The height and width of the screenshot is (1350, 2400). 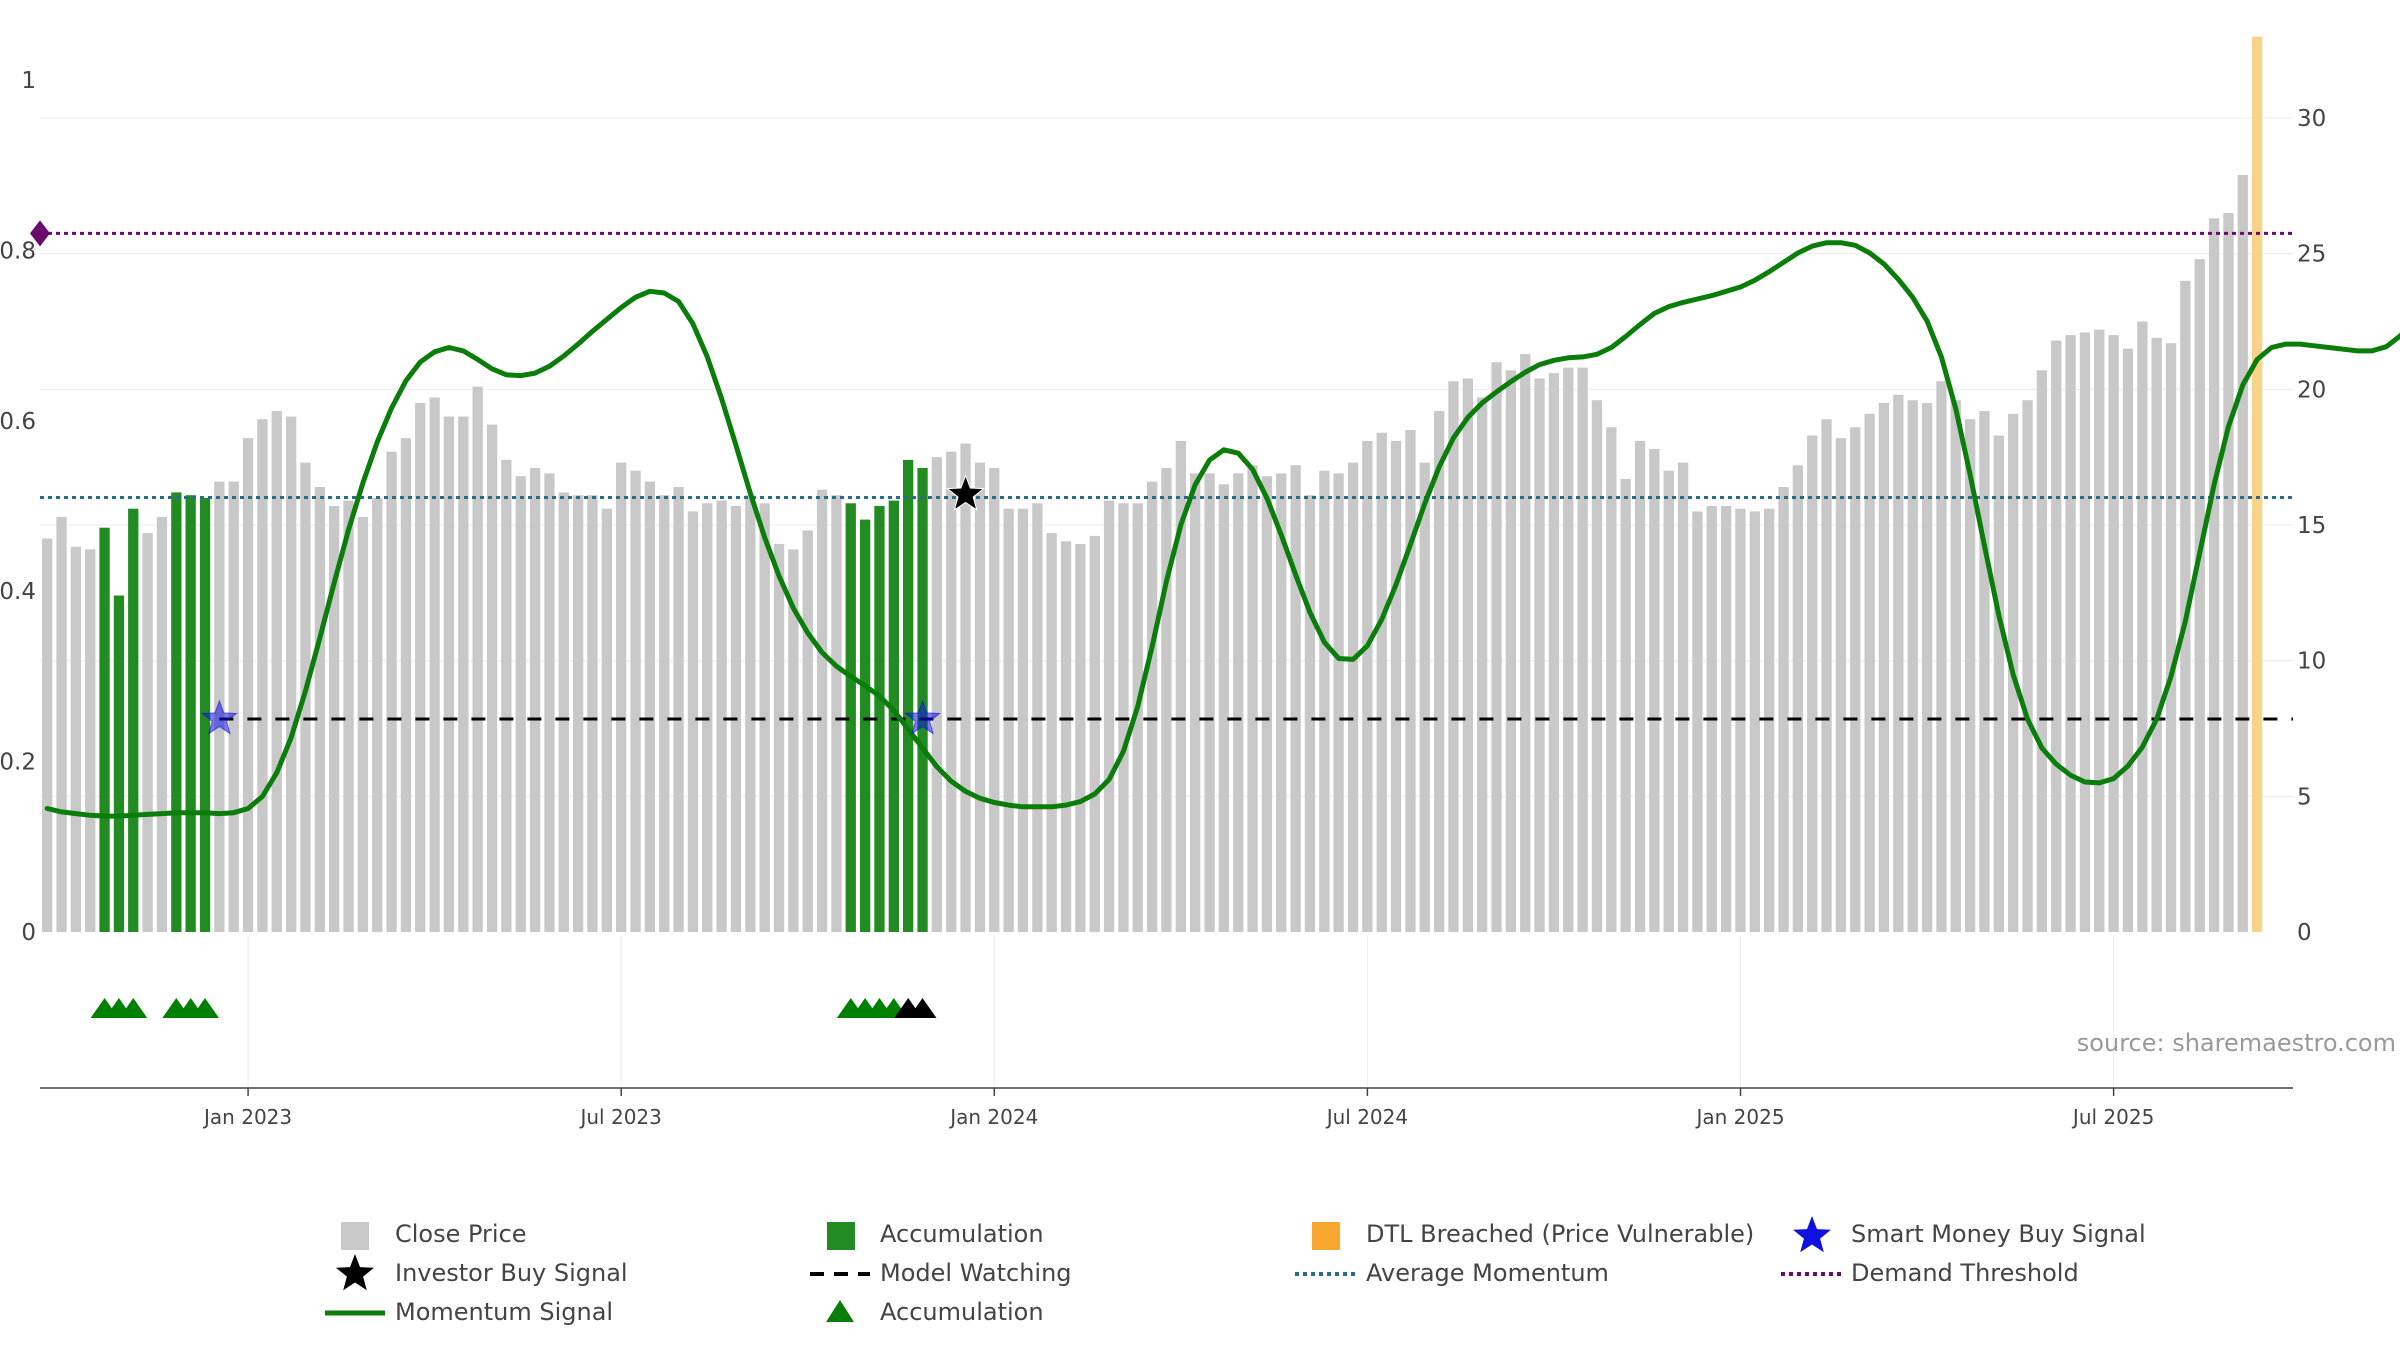 I want to click on left-tick-label: 0.8, so click(x=18, y=251).